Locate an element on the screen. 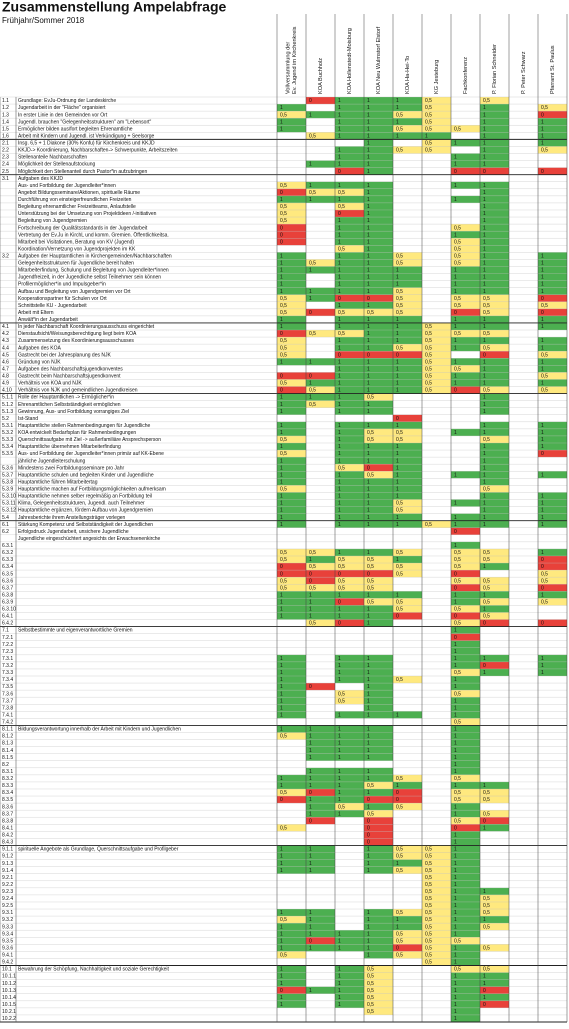 This screenshot has width=569, height=1029. row-id: 6.3.2 is located at coordinates (7, 553).